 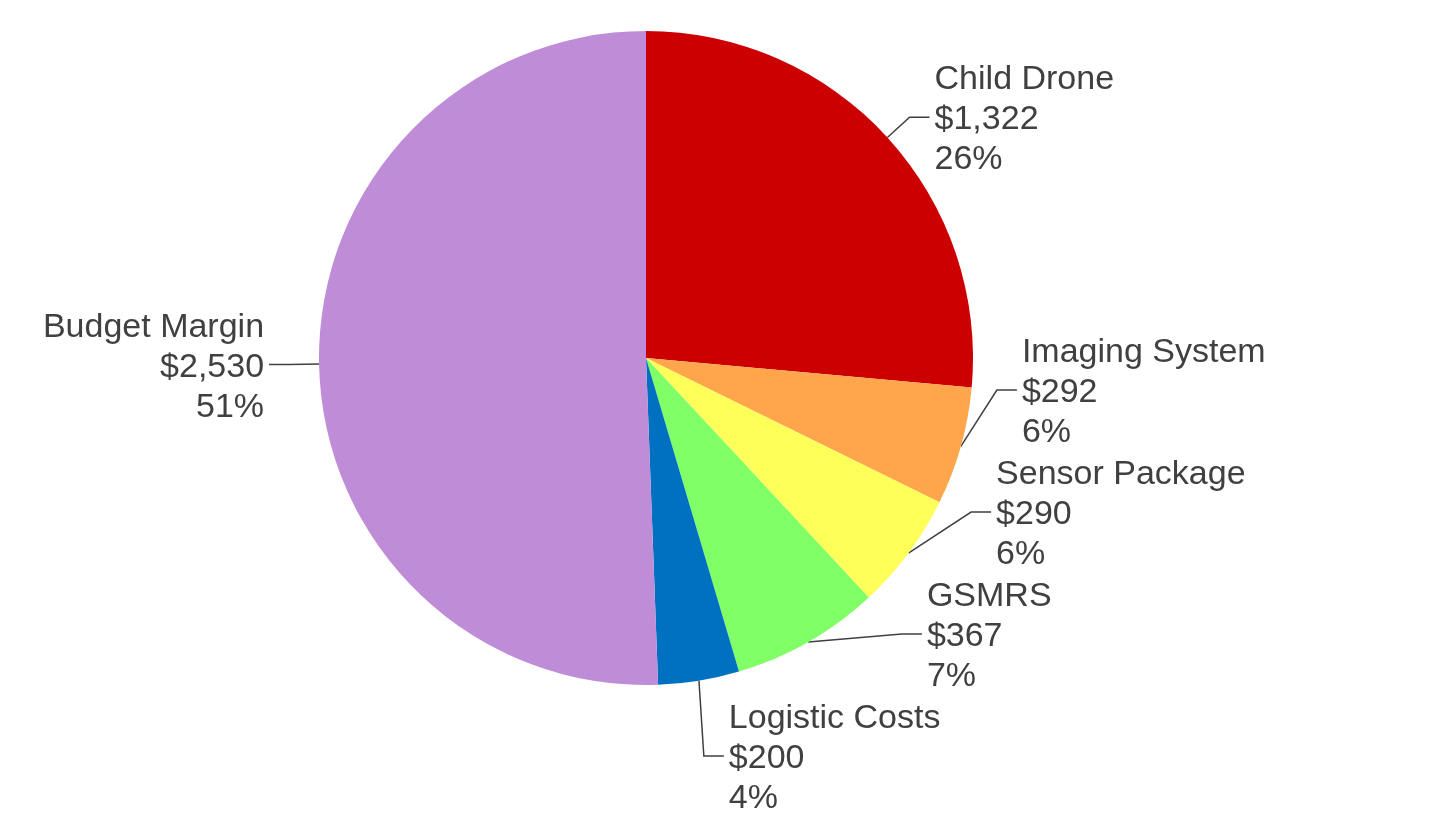 I want to click on data-label: $2,530 51%, so click(x=212, y=384).